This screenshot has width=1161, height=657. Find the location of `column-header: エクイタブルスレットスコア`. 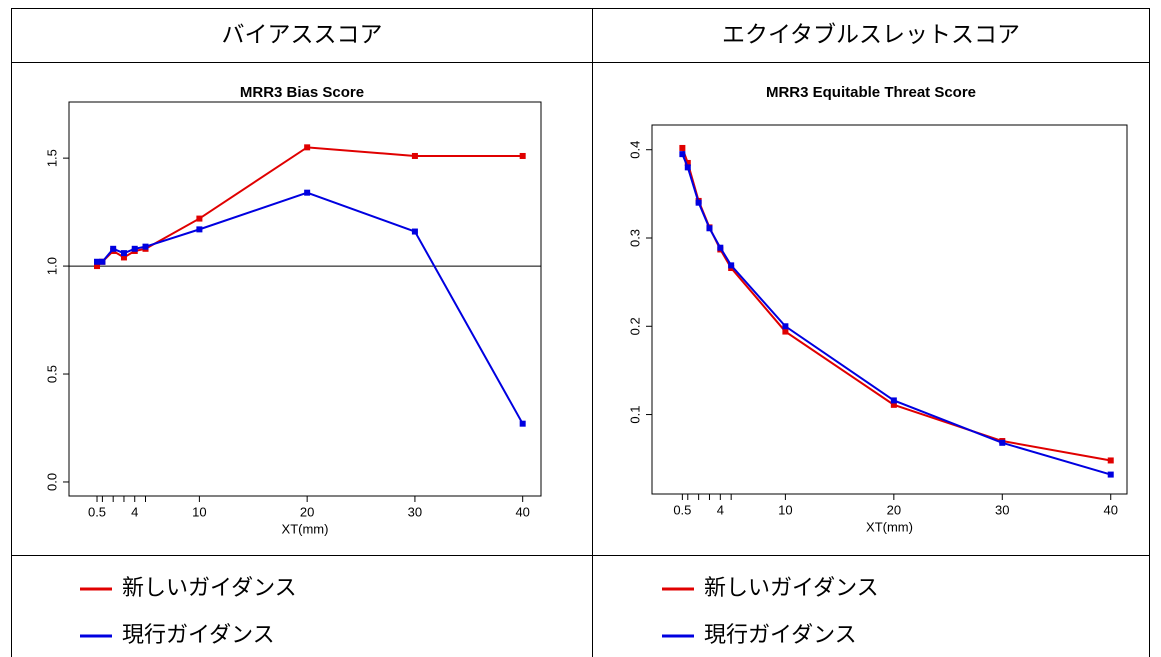

column-header: エクイタブルスレットスコア is located at coordinates (871, 35).